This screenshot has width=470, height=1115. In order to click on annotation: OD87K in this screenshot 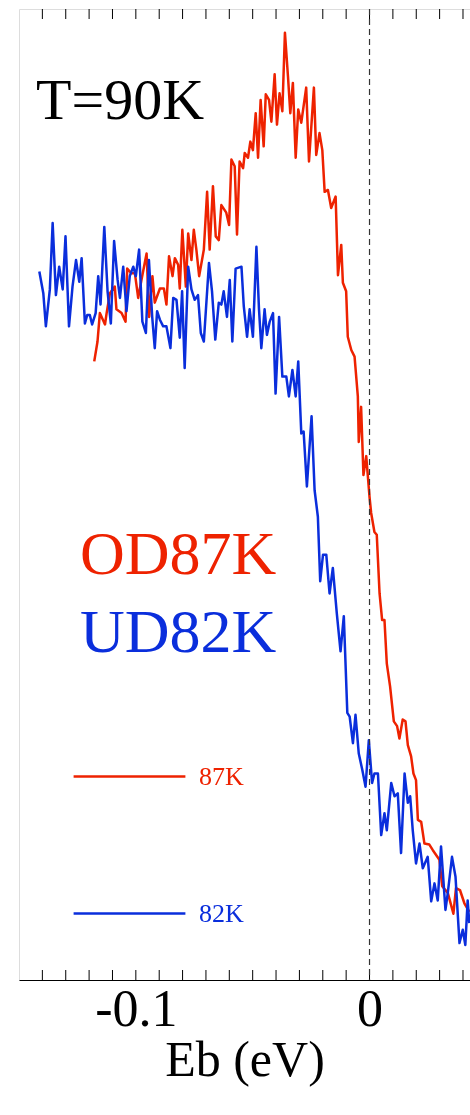, I will do `click(178, 553)`.